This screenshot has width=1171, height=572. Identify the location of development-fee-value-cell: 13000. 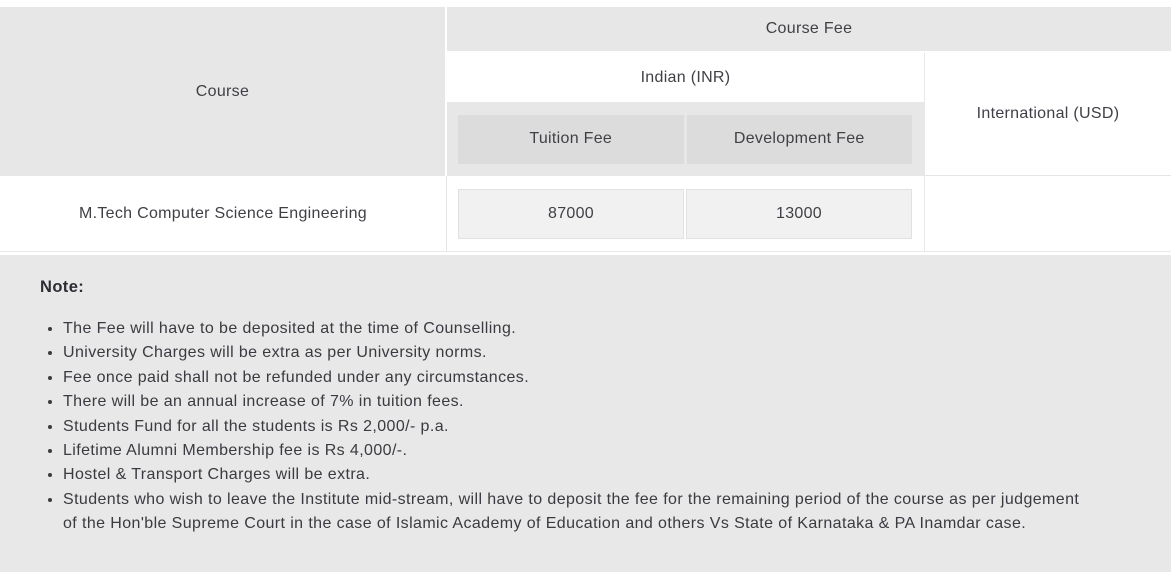
(799, 213).